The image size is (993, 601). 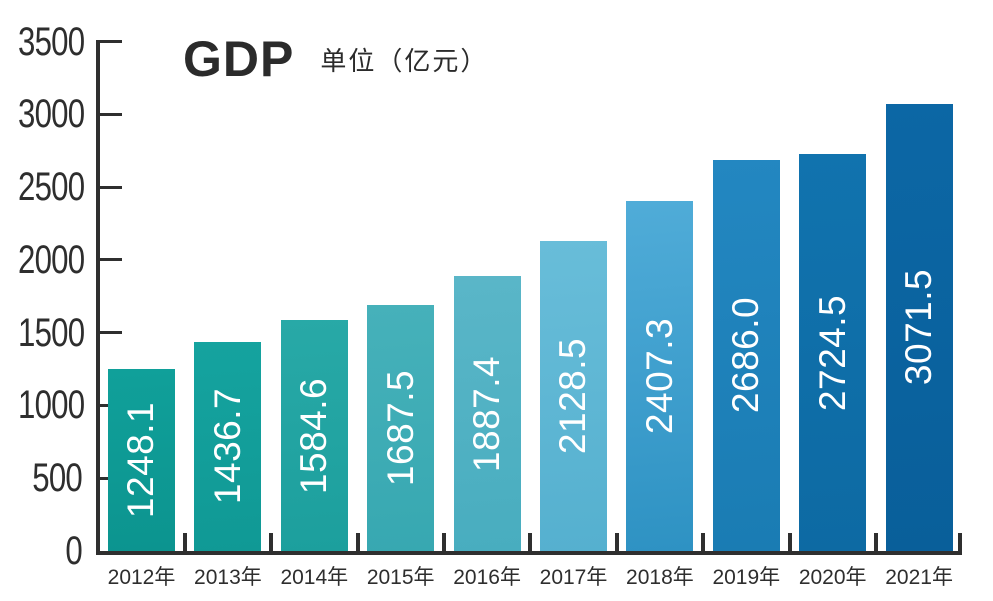 I want to click on bar: 1436.7, so click(x=228, y=446).